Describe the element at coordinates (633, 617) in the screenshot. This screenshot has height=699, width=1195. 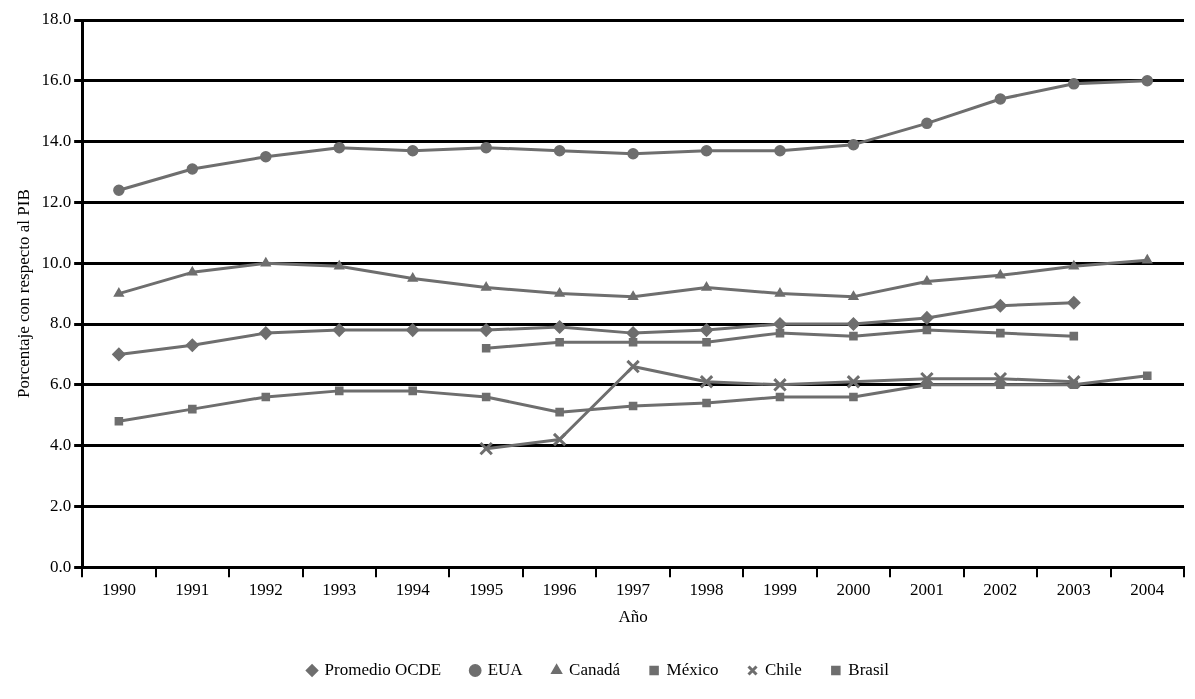
I see `x-axis-title: Año` at that location.